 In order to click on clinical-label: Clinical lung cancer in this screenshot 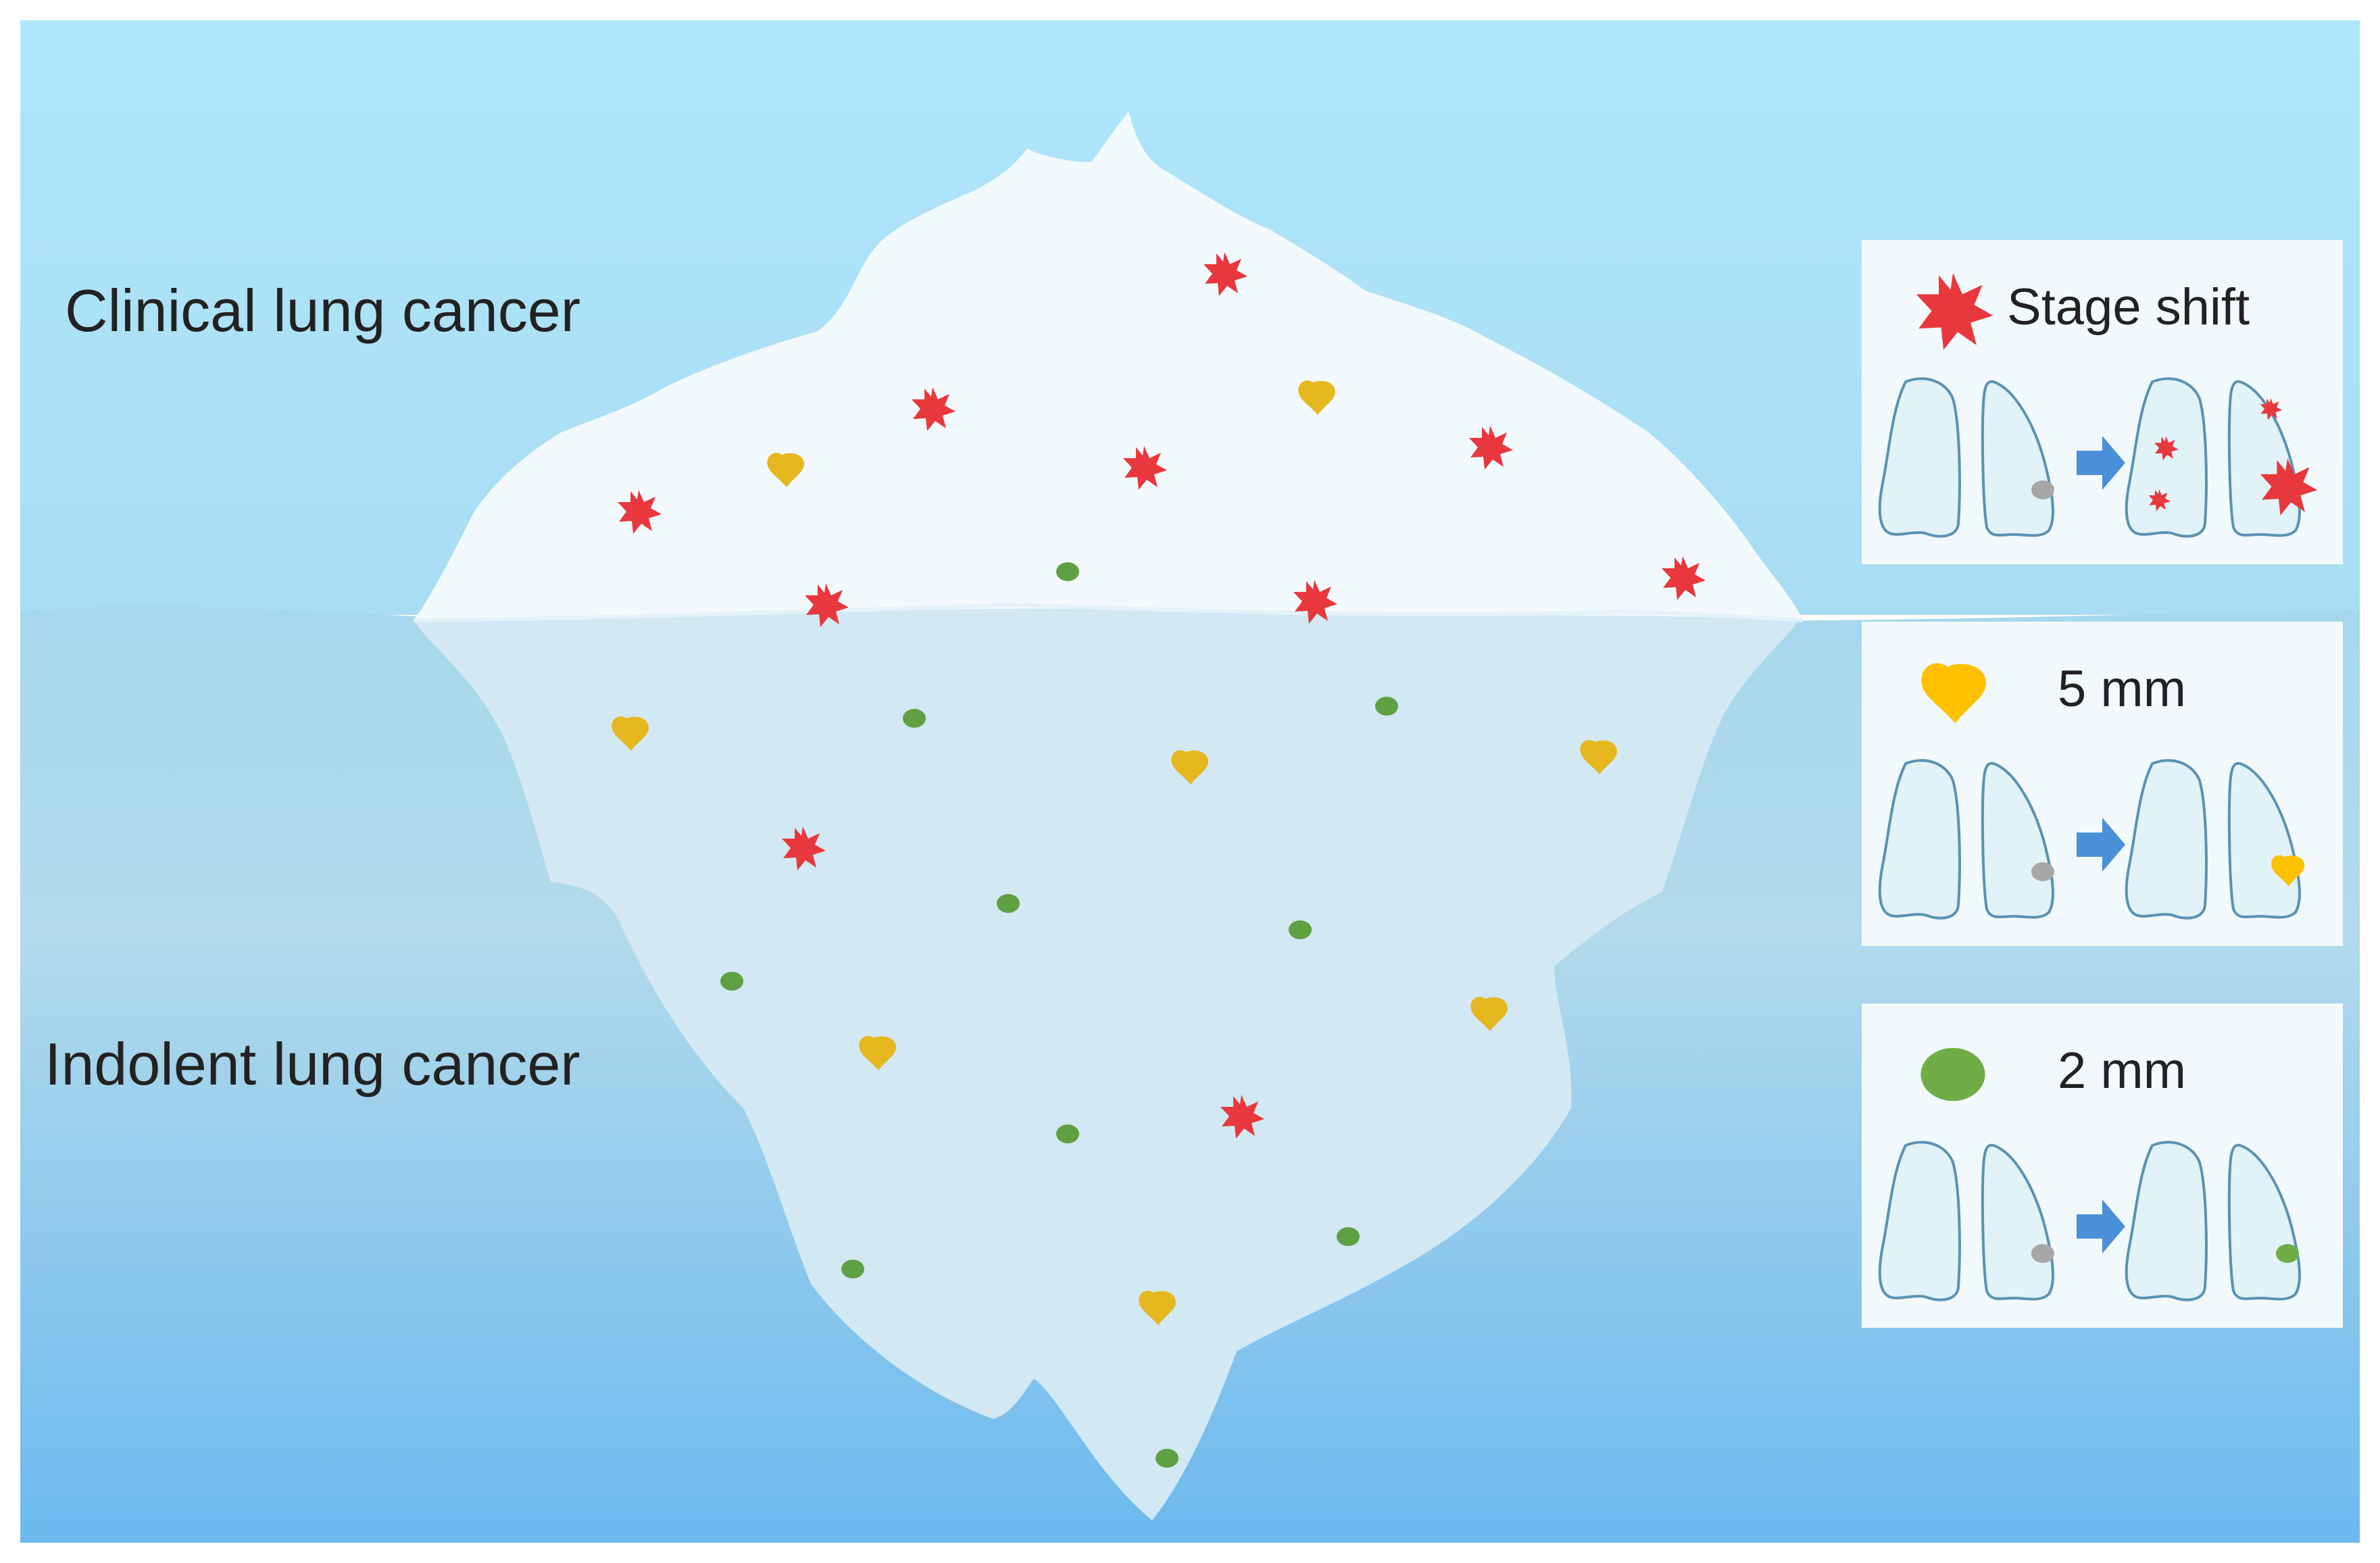, I will do `click(322, 311)`.